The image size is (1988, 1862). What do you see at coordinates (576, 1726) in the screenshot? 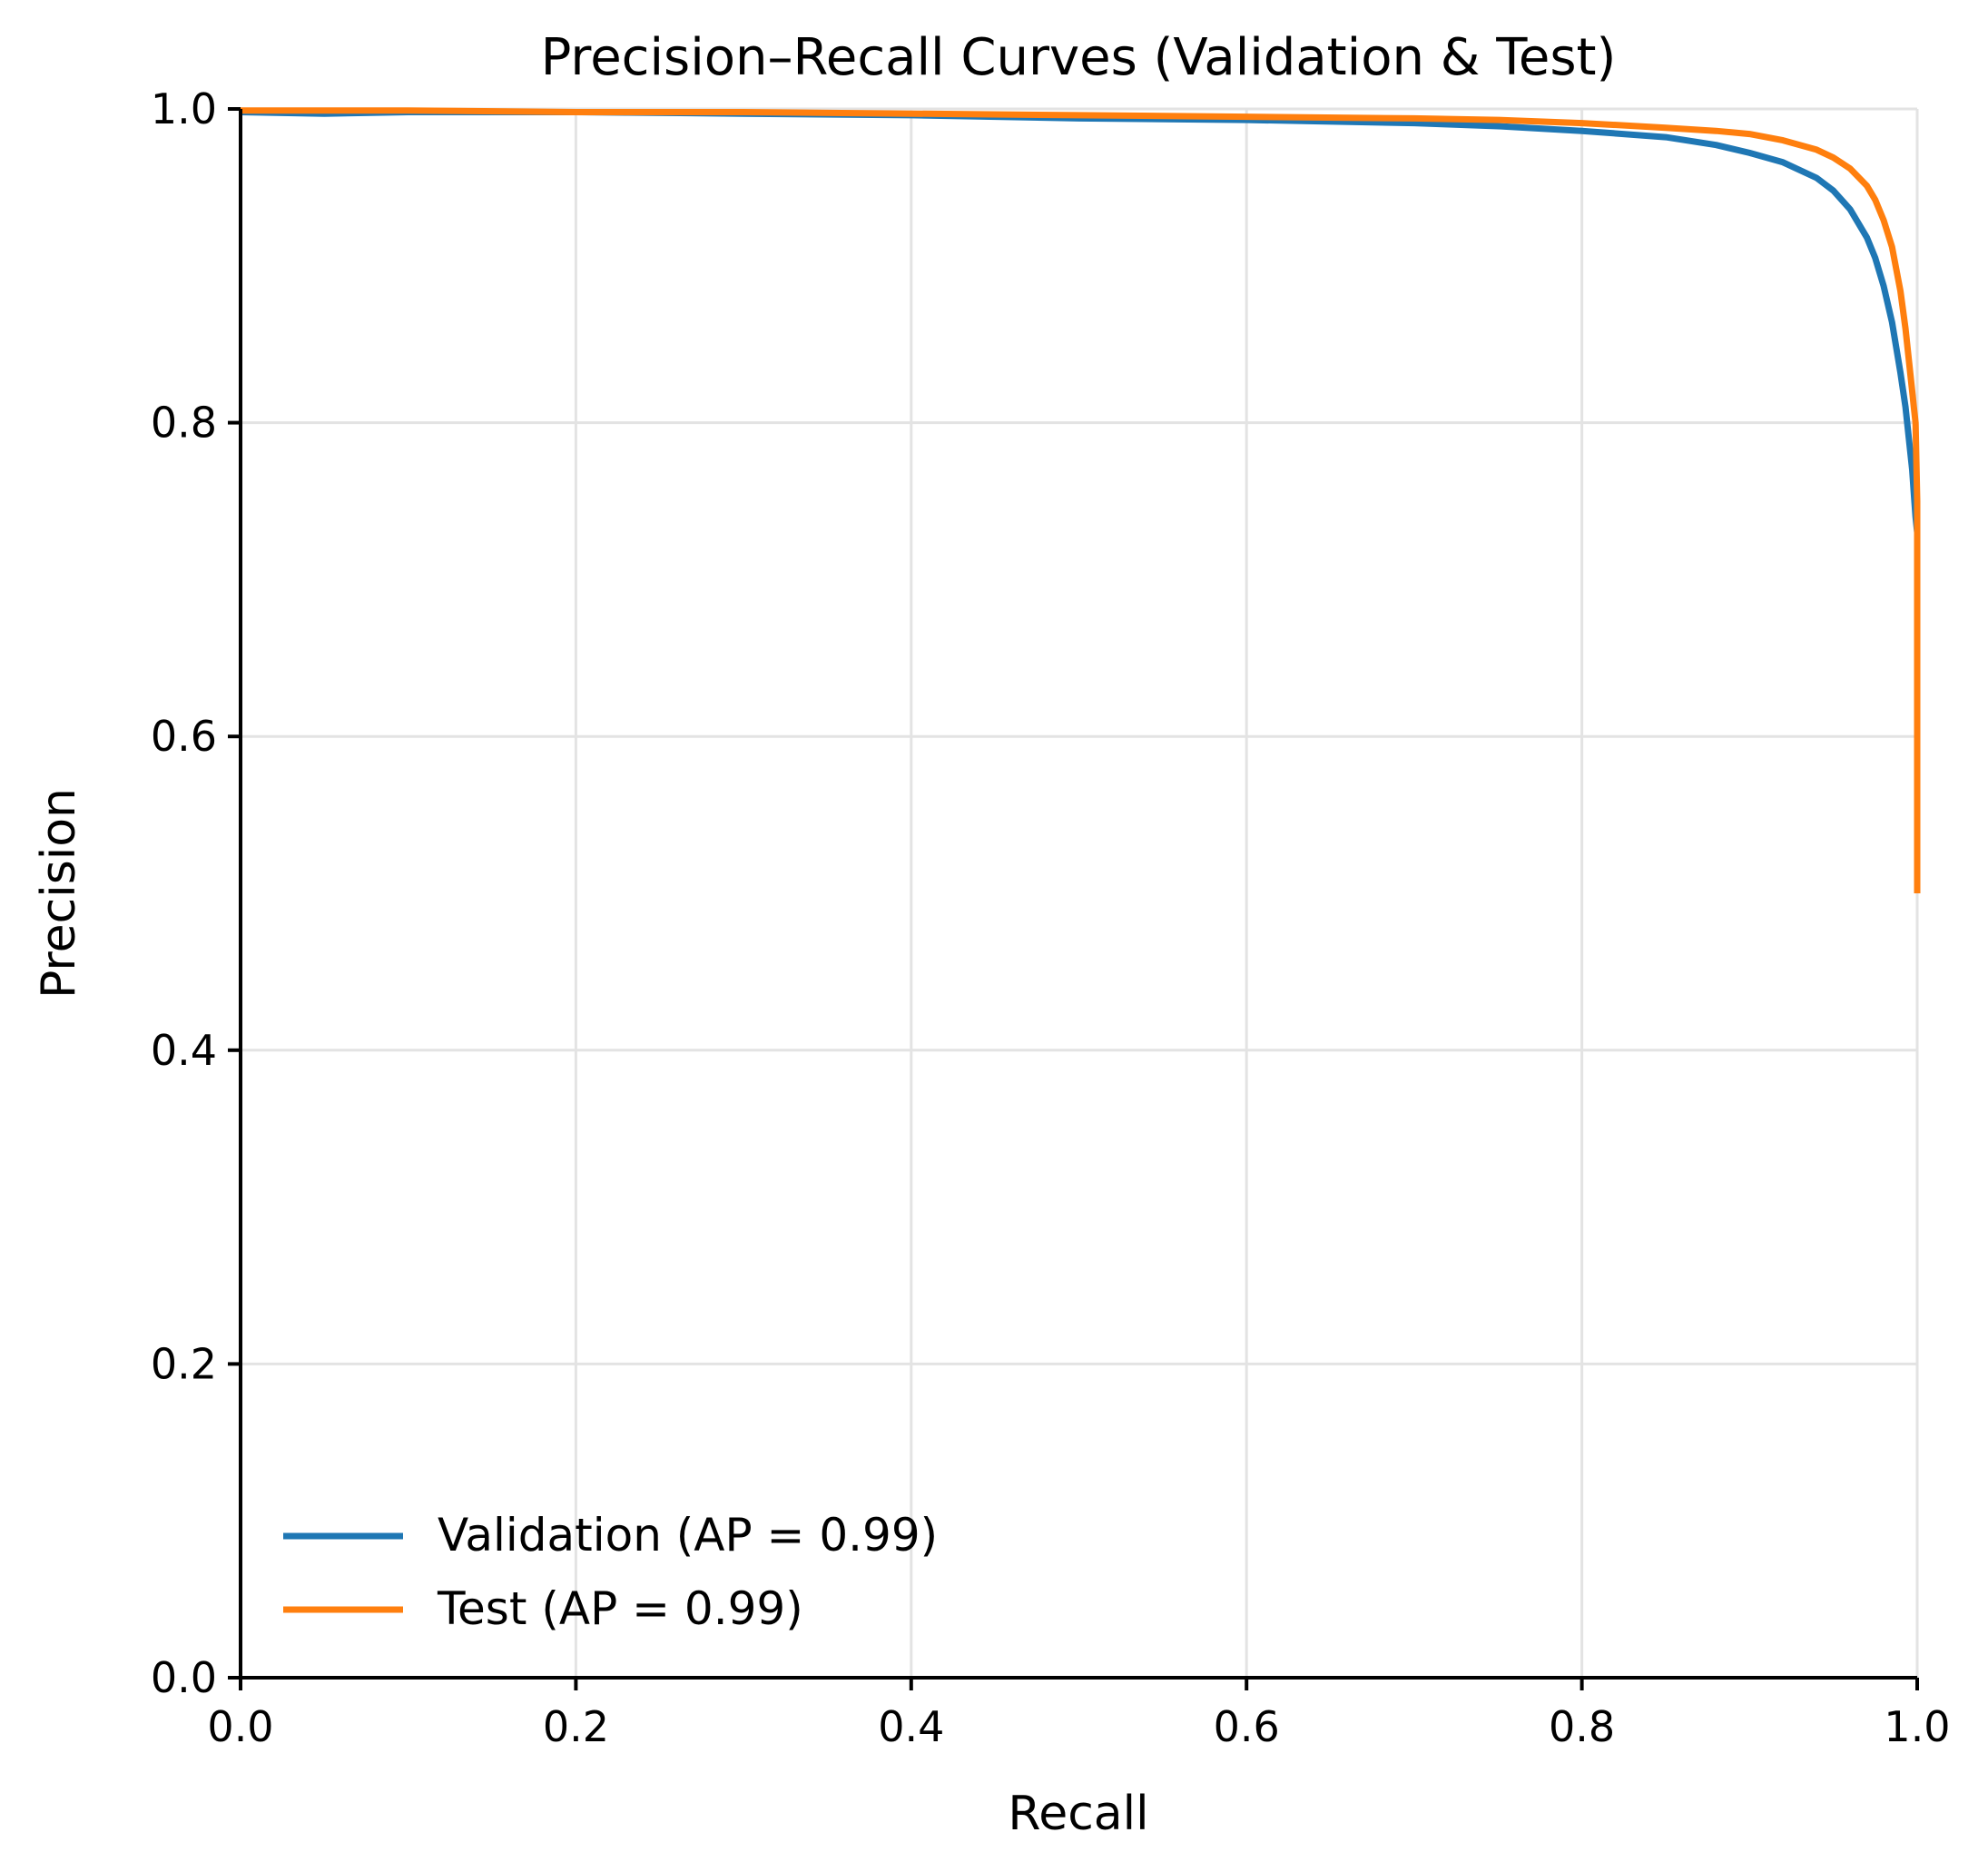
I see `x-tick-label: 0.2` at bounding box center [576, 1726].